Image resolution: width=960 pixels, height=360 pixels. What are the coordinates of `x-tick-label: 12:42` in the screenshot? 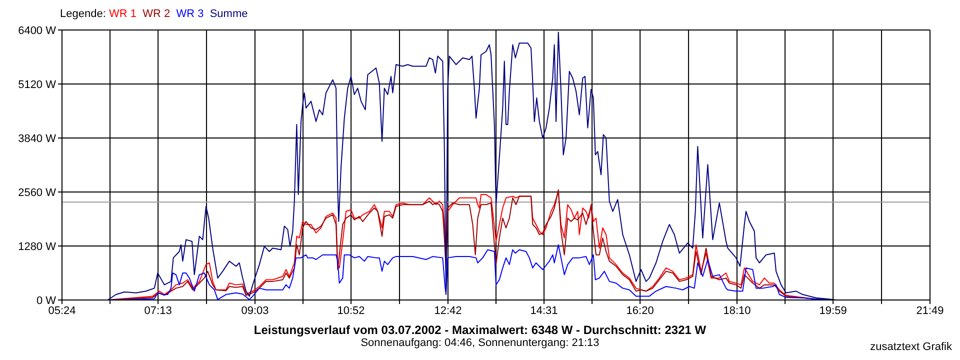 It's located at (448, 310).